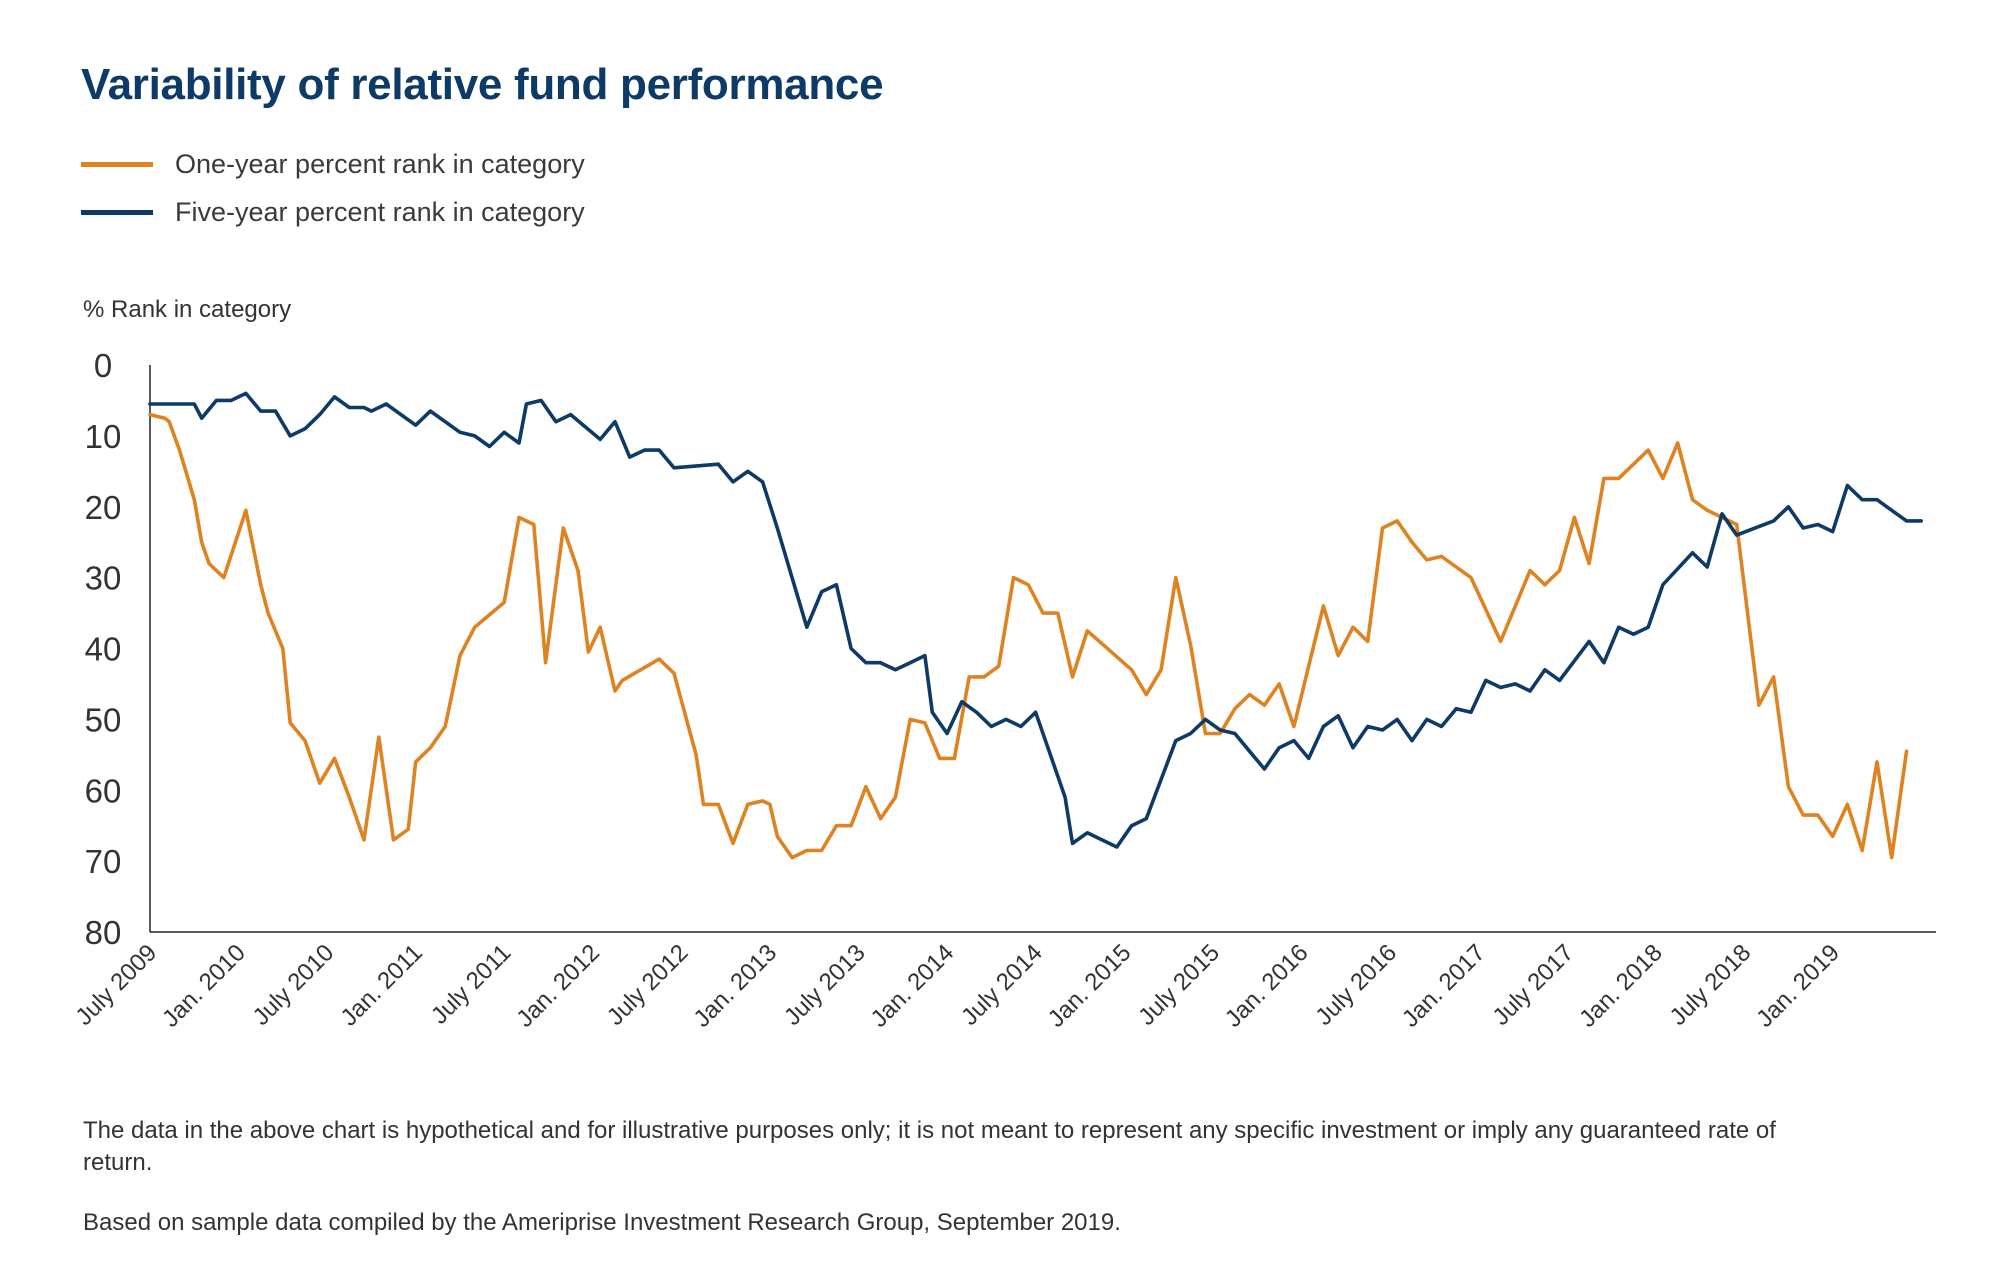 This screenshot has height=1280, width=2000. What do you see at coordinates (558, 986) in the screenshot?
I see `x-tick-label: Jan. 2012` at bounding box center [558, 986].